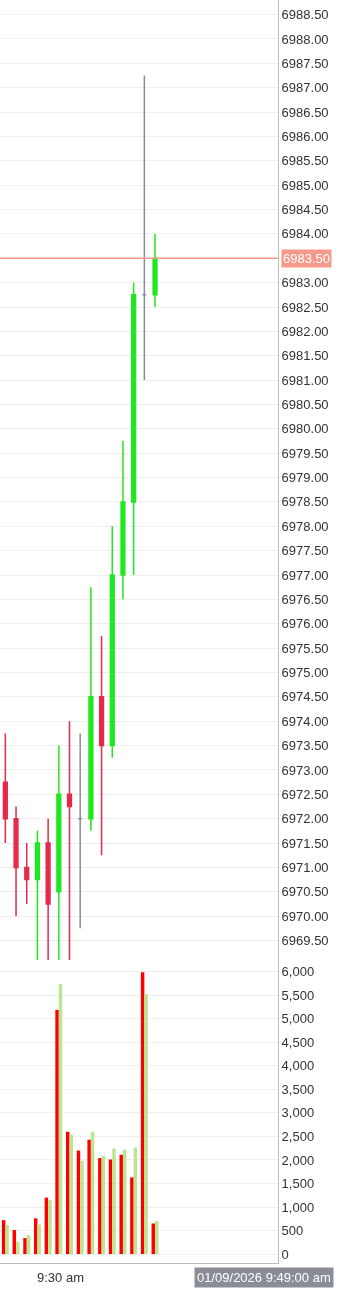 This screenshot has height=1291, width=337. Describe the element at coordinates (305, 39) in the screenshot. I see `y-tick-label: 6988.00` at that location.